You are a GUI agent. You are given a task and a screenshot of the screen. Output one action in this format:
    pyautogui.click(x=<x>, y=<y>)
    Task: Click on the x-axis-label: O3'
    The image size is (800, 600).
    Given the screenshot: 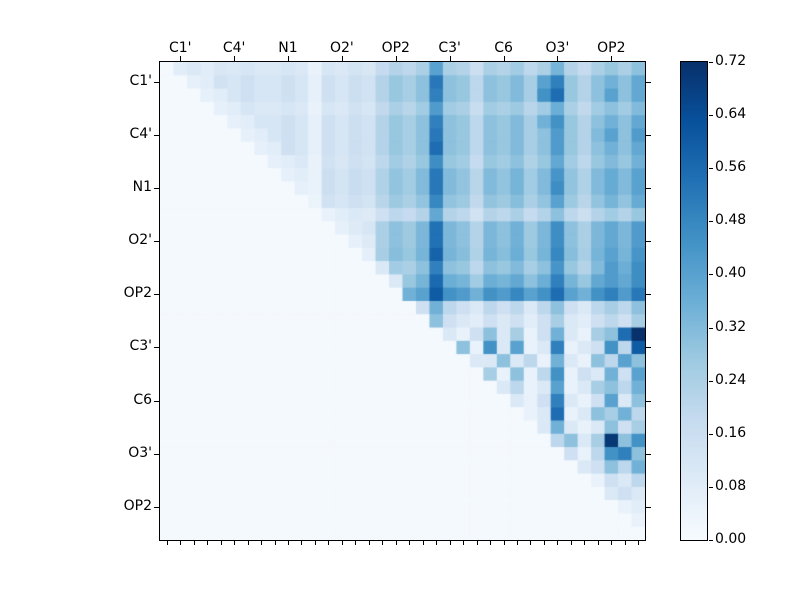 What is the action you would take?
    pyautogui.click(x=557, y=48)
    